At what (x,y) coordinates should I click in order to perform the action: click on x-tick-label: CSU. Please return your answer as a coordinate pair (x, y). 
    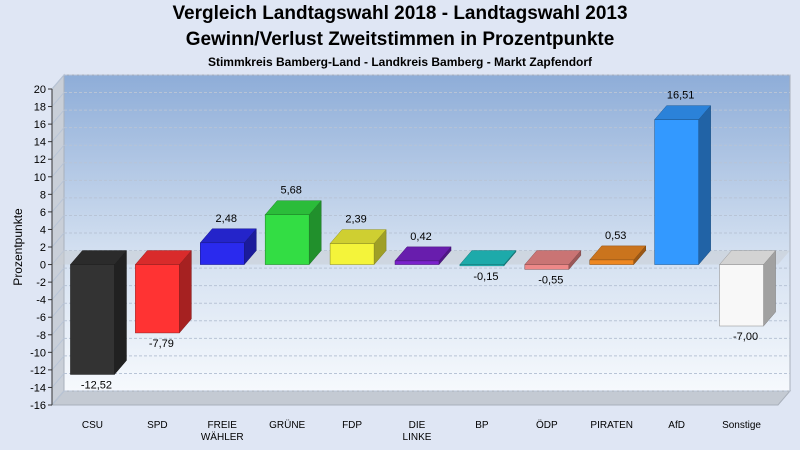
    Looking at the image, I should click on (92, 425).